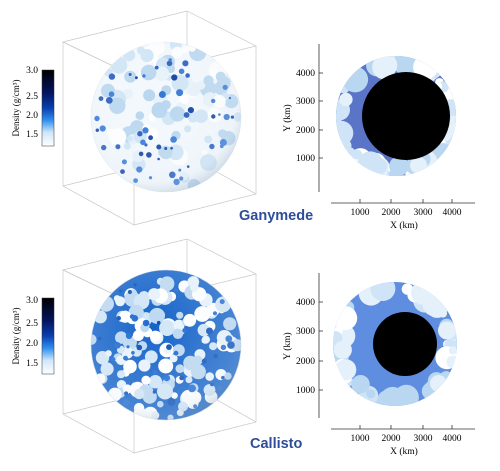 The width and height of the screenshot is (500, 471). Describe the element at coordinates (166, 117) in the screenshot. I see `ganymede-sphere` at that location.